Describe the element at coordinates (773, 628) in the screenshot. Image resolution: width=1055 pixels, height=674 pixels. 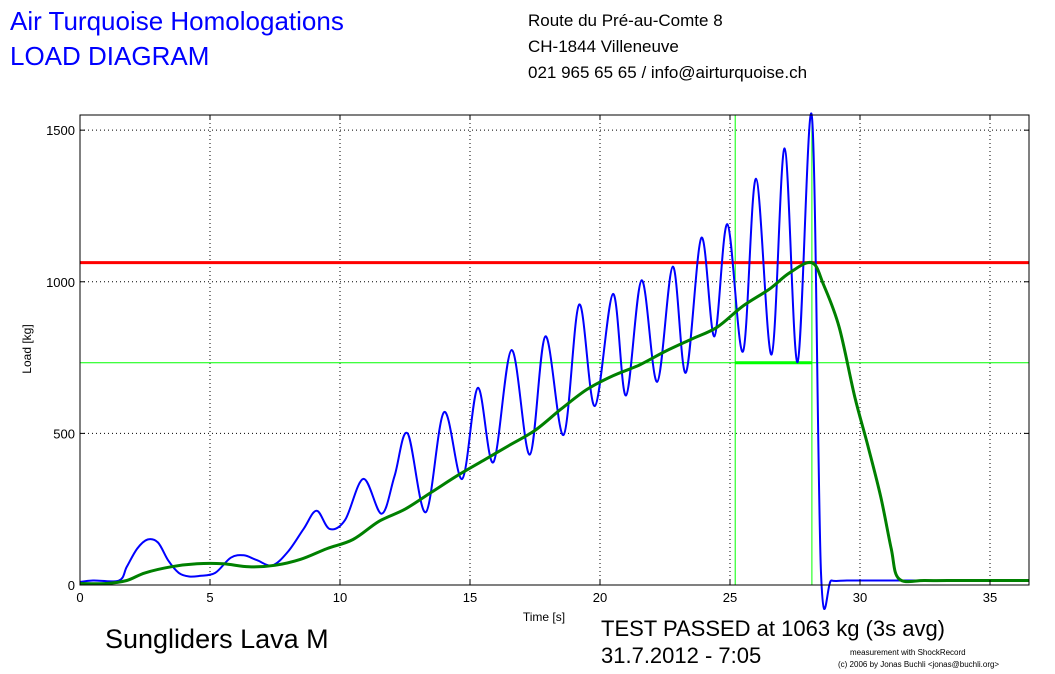
I see `test-result: TEST PASSED at 1063 kg (3s avg)` at that location.